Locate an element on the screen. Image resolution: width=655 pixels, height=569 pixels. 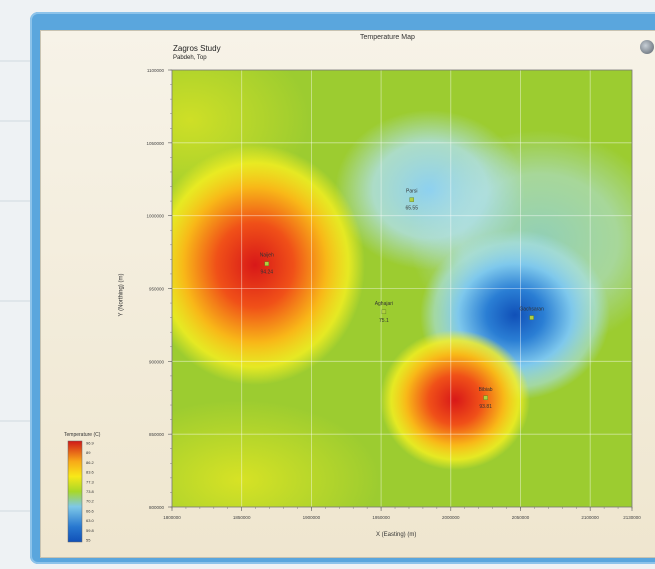
x-axis-label: X (Easting) (m) is located at coordinates (396, 535).